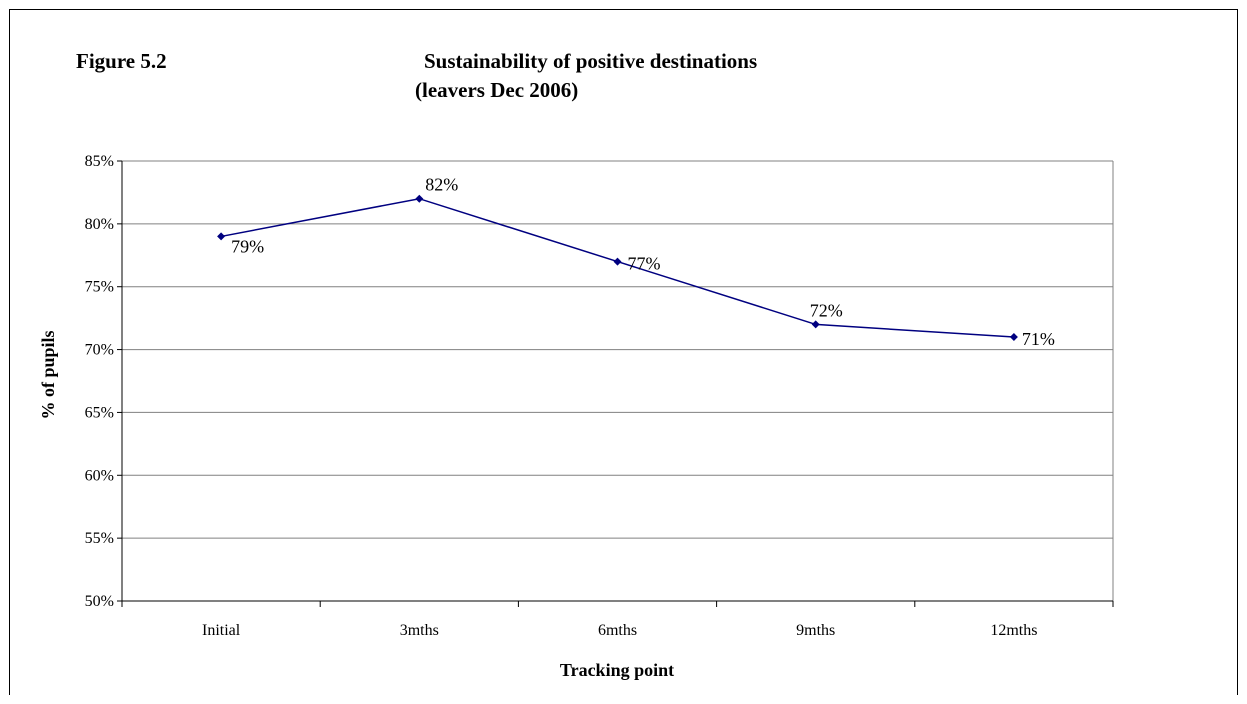  I want to click on y-tick-labels: 50% 55% 60% 65% 70% 75% 80% 85%, so click(99, 381).